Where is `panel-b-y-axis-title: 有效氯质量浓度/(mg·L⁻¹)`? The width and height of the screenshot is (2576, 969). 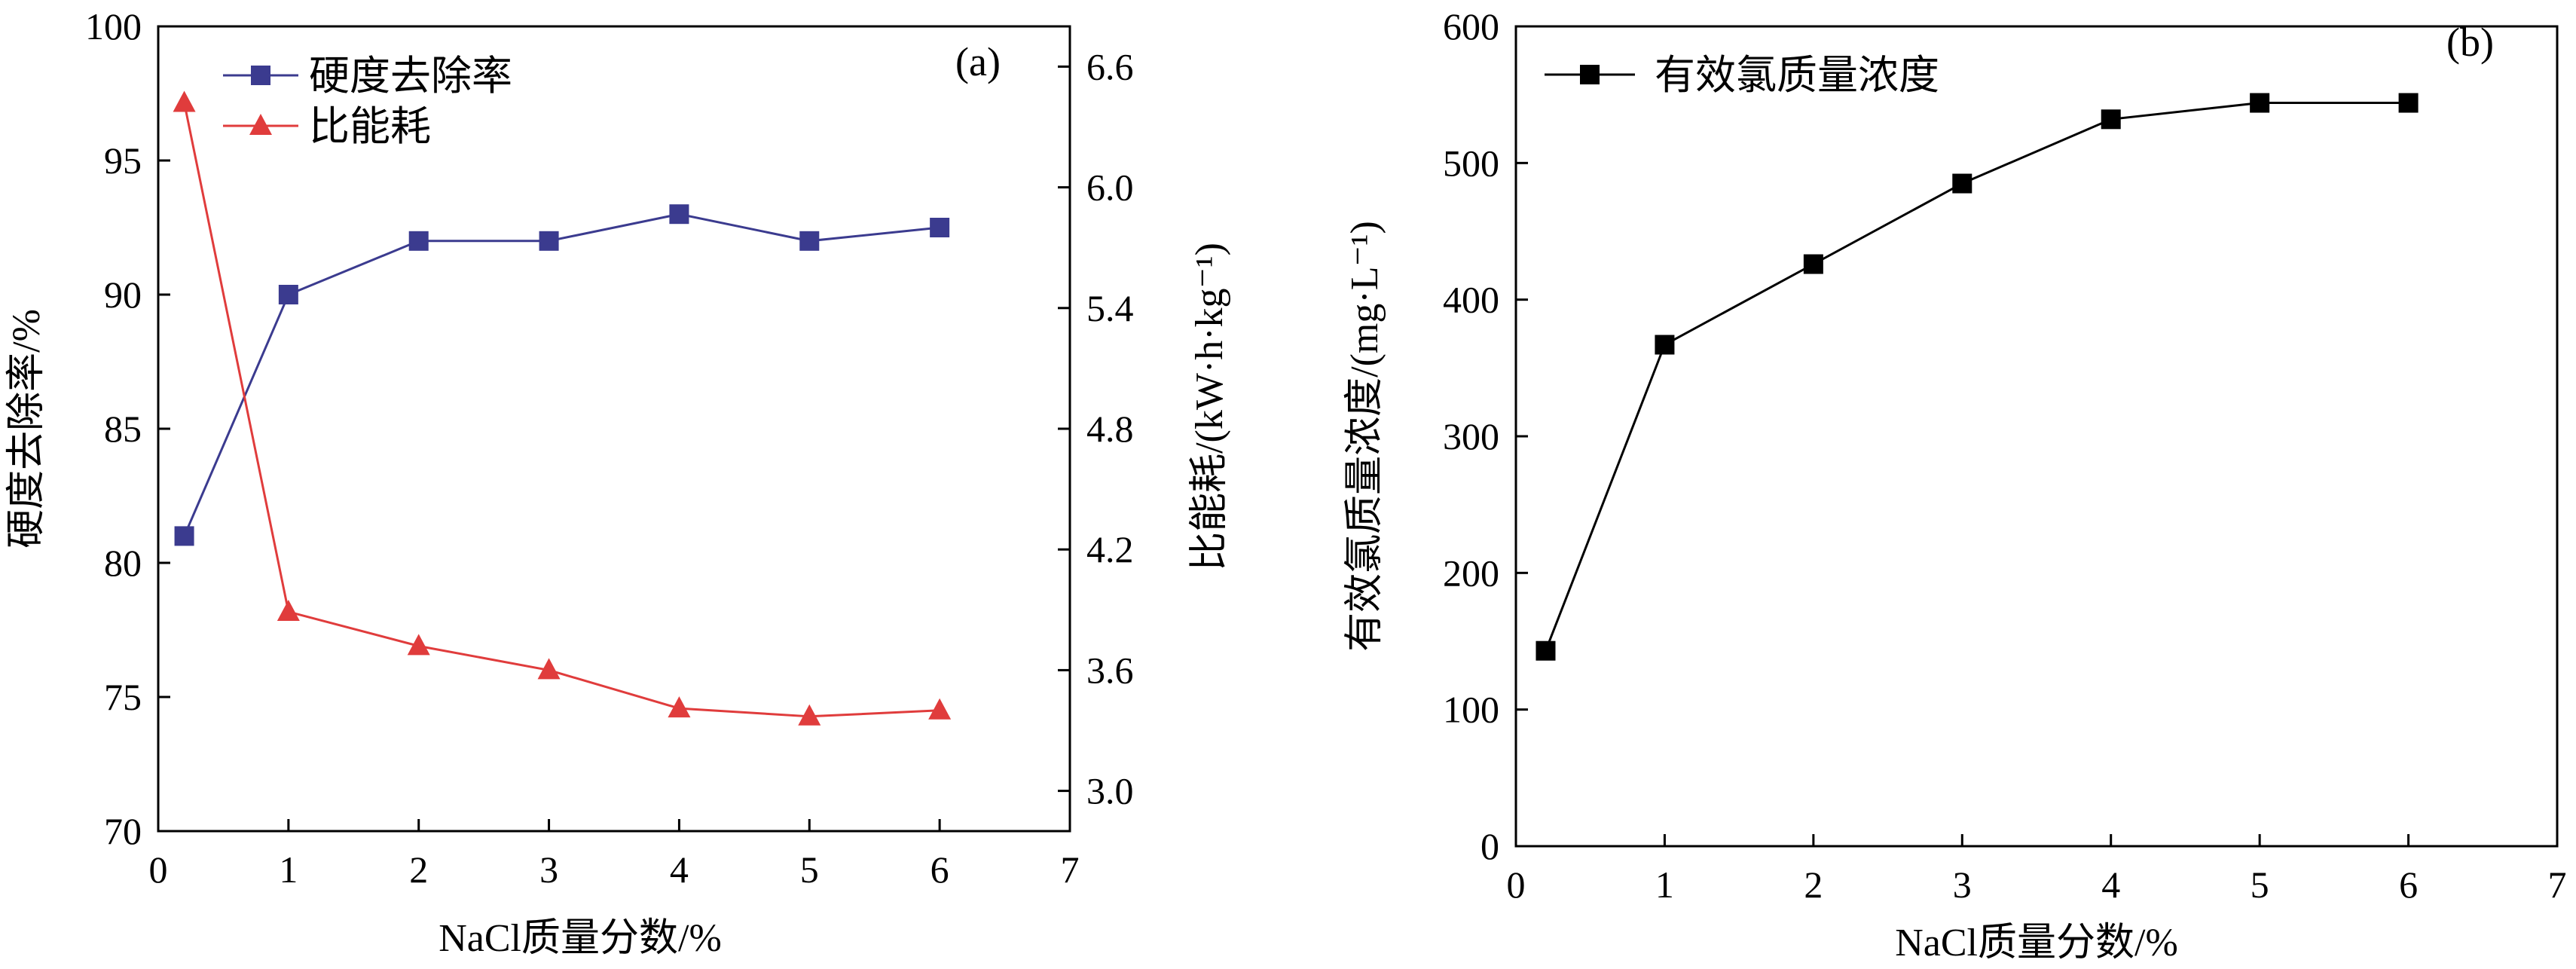 panel-b-y-axis-title: 有效氯质量浓度/(mg·L⁻¹) is located at coordinates (1364, 437).